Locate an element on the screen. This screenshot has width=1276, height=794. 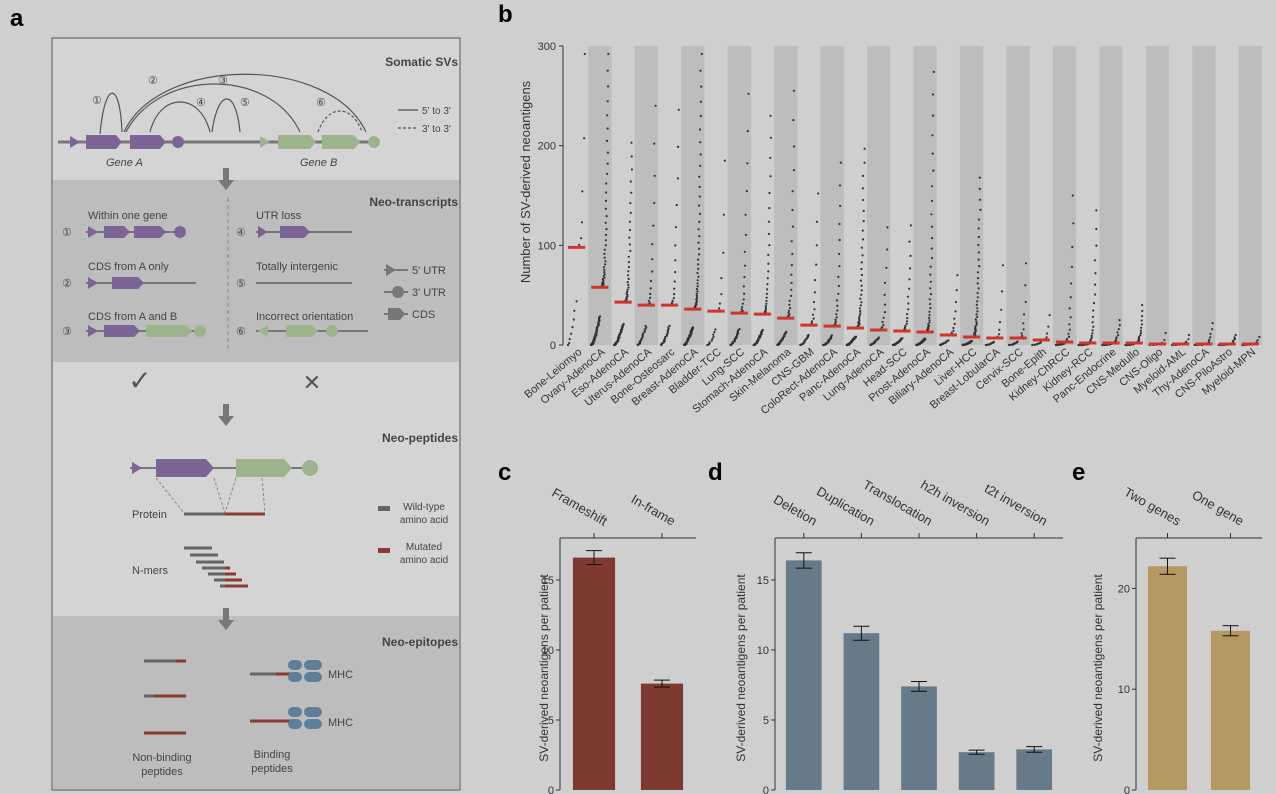
check-icon: ✓ is located at coordinates (139, 380).